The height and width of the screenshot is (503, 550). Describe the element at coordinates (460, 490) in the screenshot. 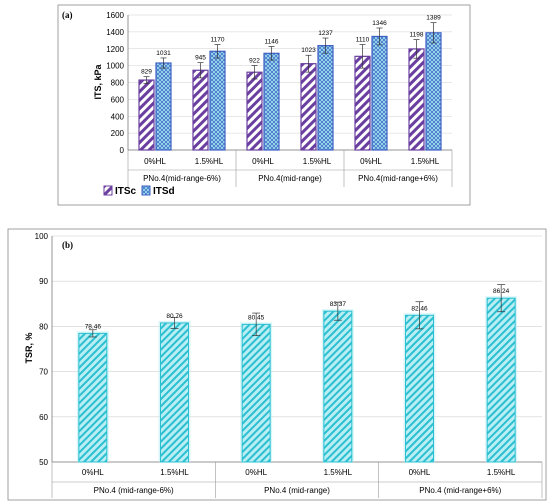

I see `chart-b-group-label: PNo.4 (mid-range+6%)` at that location.